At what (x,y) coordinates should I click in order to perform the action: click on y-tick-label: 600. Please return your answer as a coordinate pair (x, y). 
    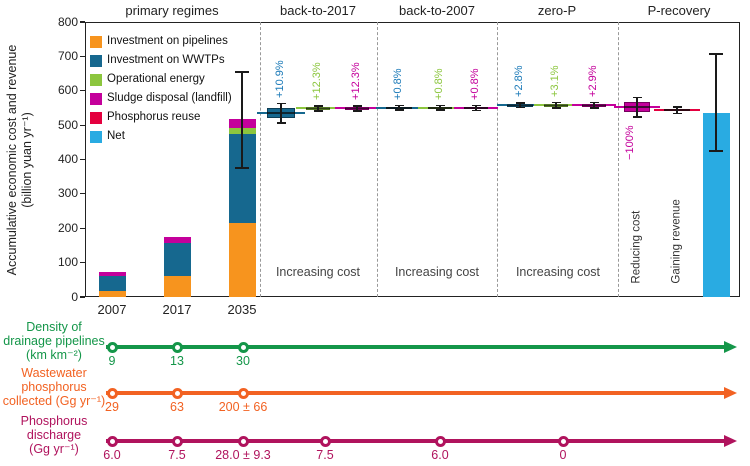
    Looking at the image, I should click on (67, 90).